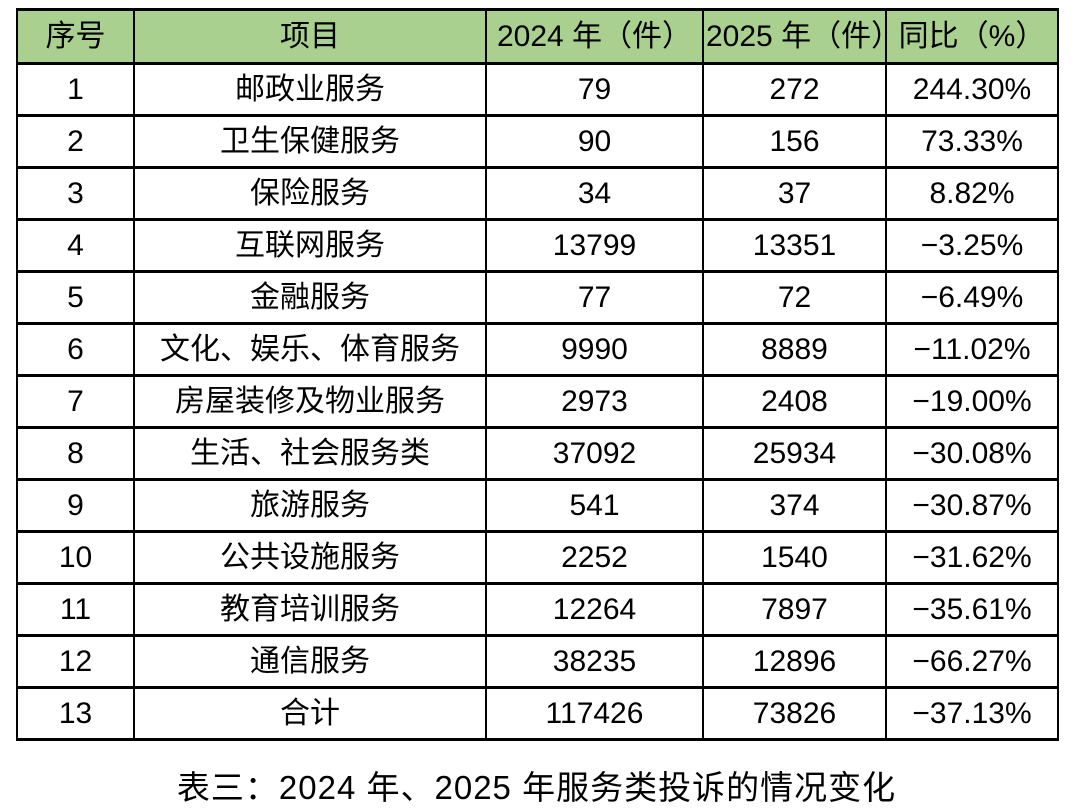 The image size is (1080, 811). What do you see at coordinates (794, 401) in the screenshot?
I see `value-2025-cell: 2408` at bounding box center [794, 401].